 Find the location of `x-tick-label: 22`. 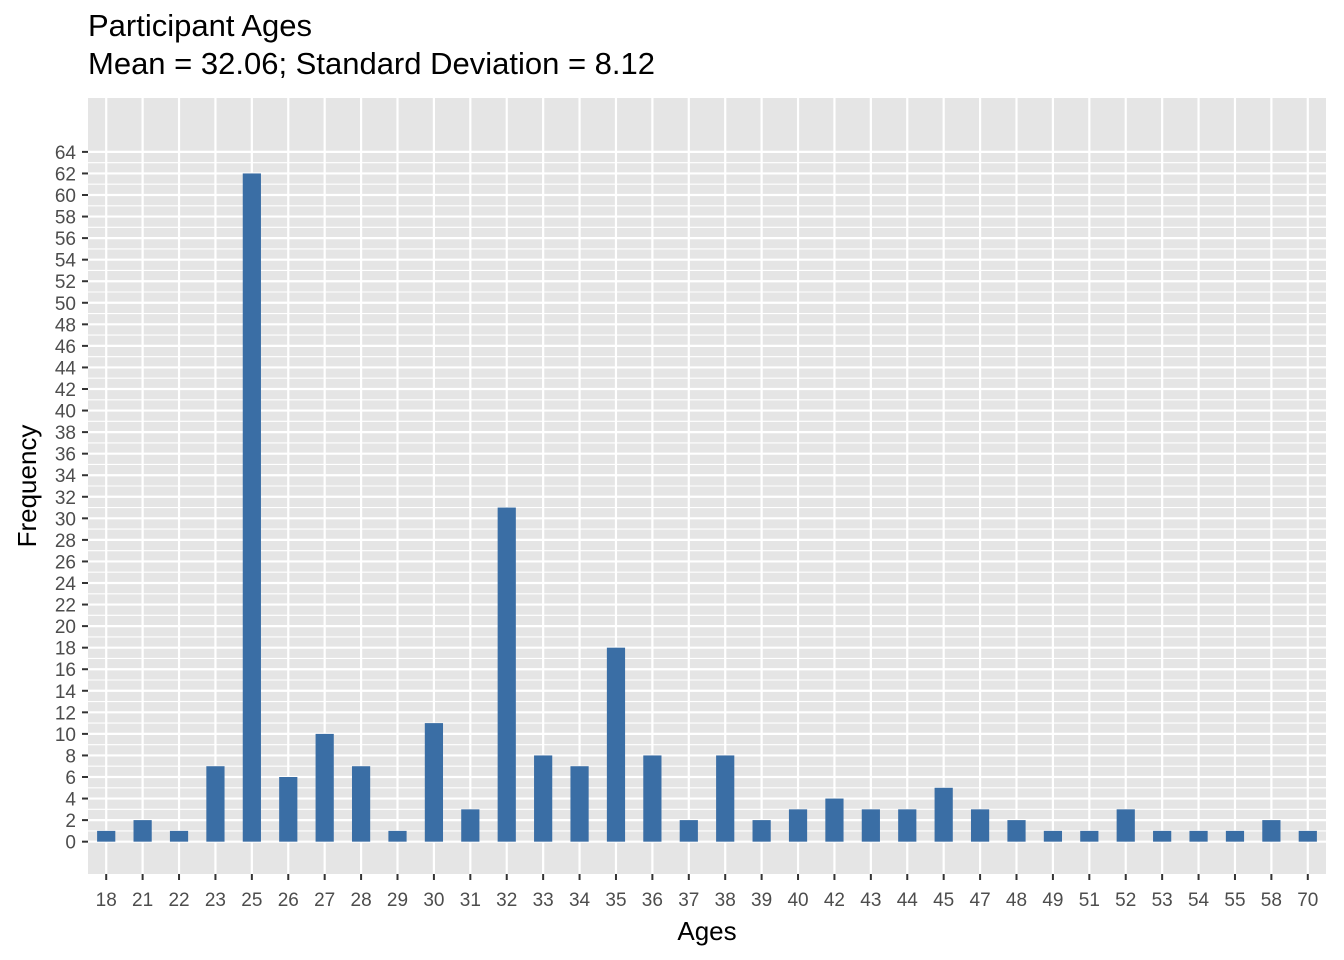

x-tick-label: 22 is located at coordinates (178, 900).